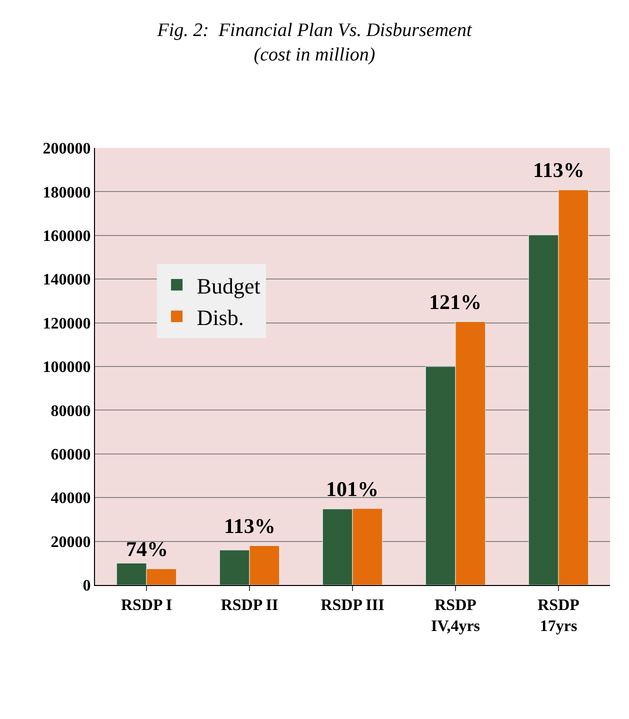 The height and width of the screenshot is (719, 629). Describe the element at coordinates (66, 323) in the screenshot. I see `y-tick-label: 120000` at that location.